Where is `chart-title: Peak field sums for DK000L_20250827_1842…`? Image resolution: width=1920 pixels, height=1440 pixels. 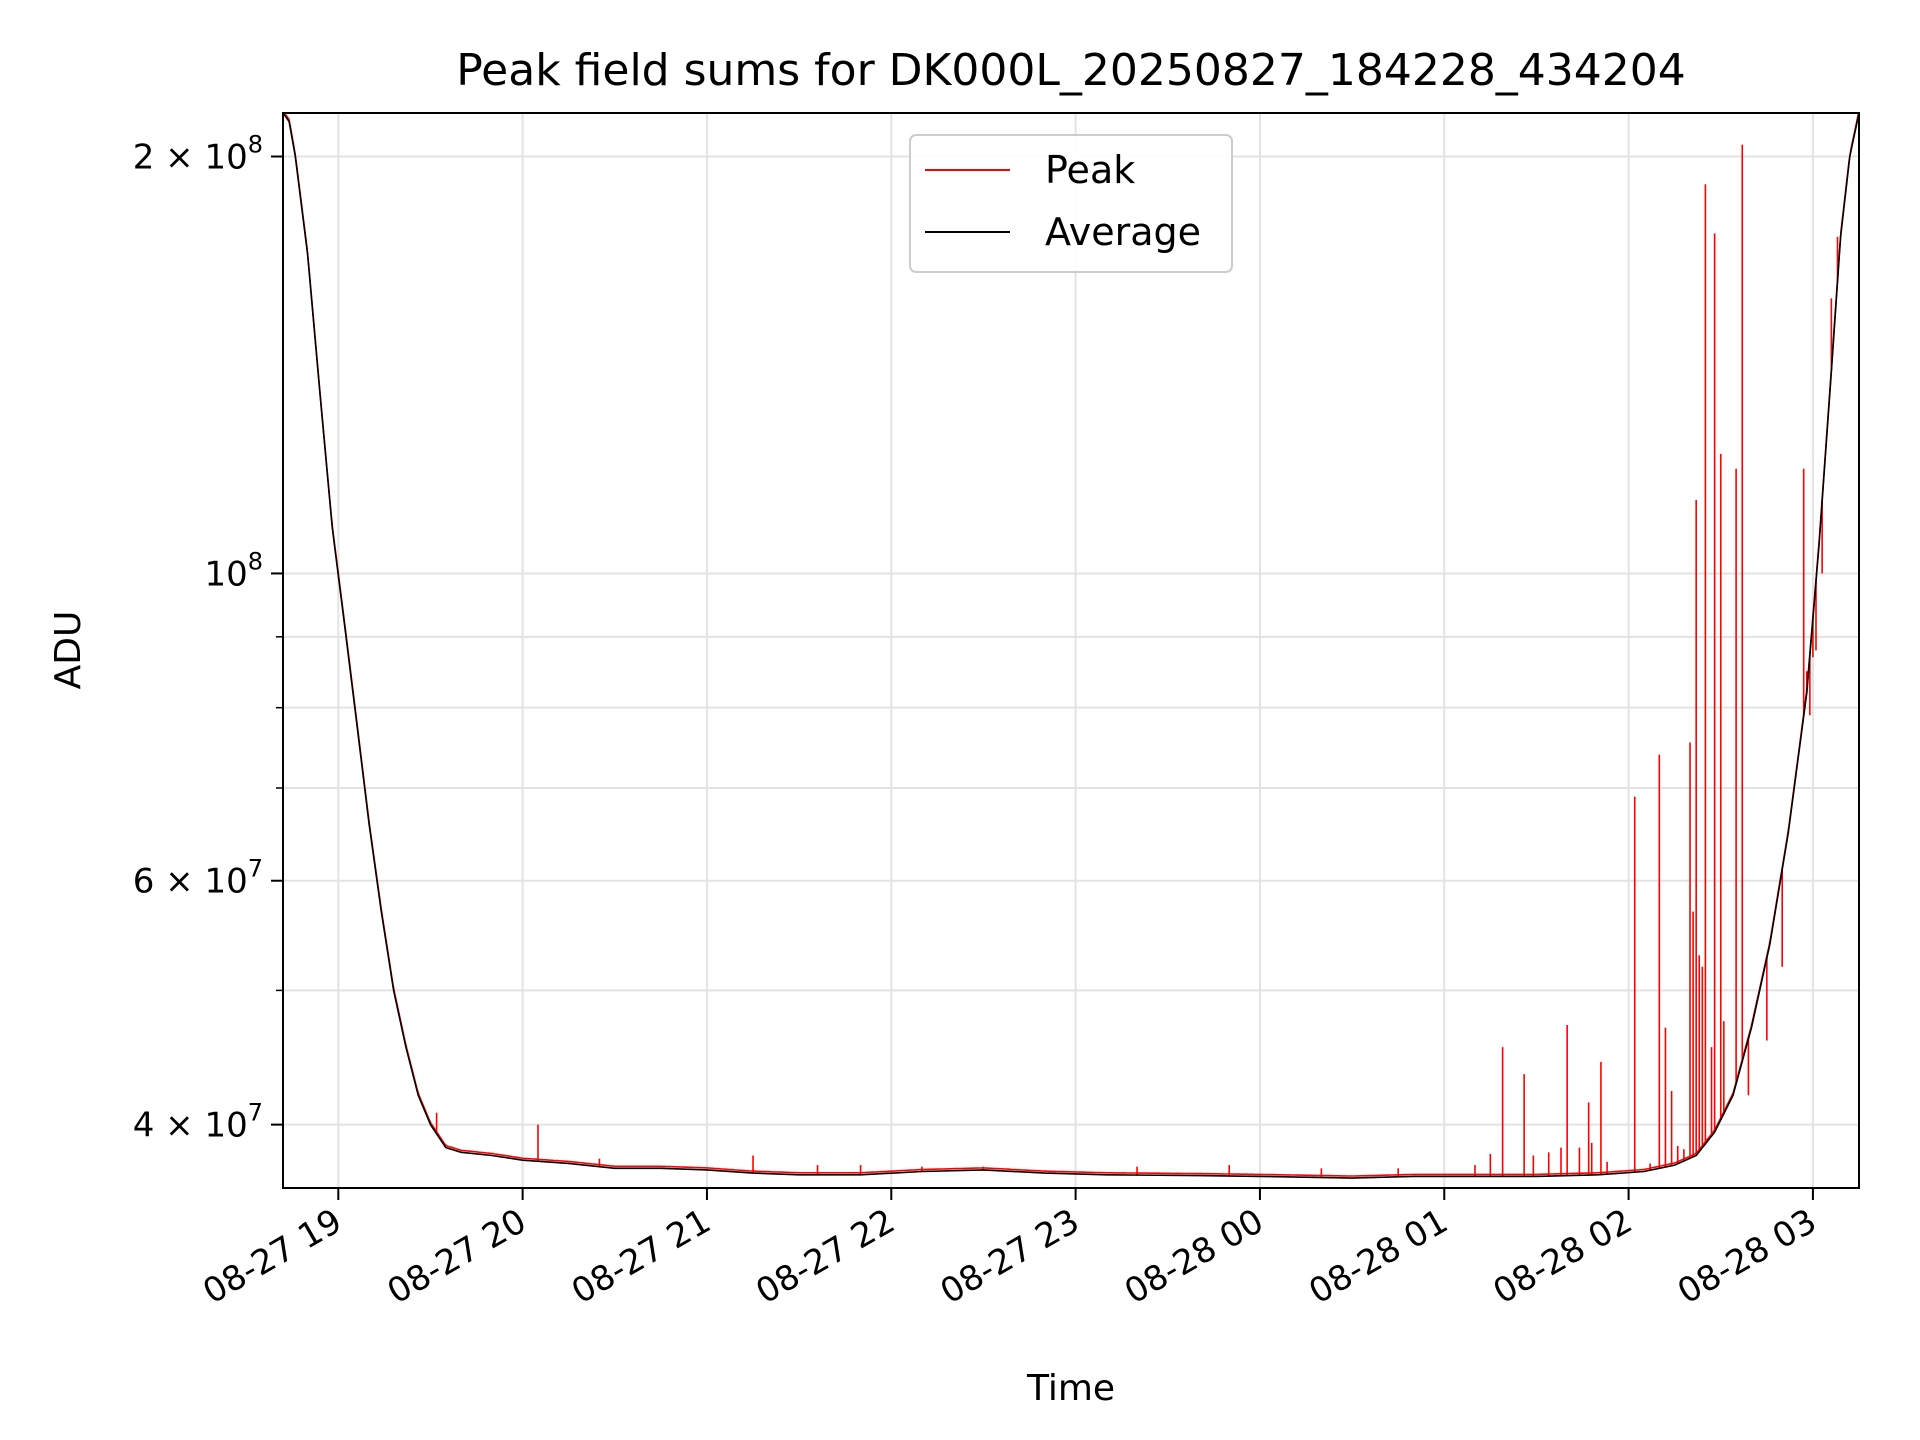 chart-title: Peak field sums for DK000L_20250827_1842… is located at coordinates (1071, 70).